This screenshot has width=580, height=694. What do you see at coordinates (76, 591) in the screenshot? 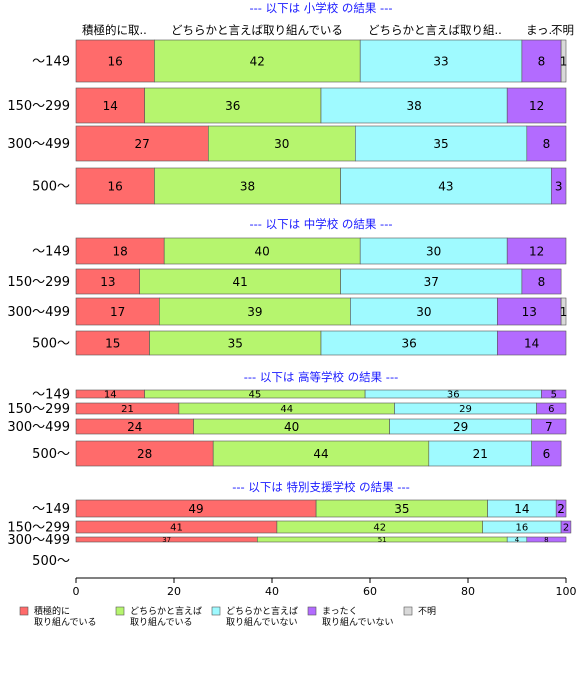
I see `x-tick-label: 0` at bounding box center [76, 591].